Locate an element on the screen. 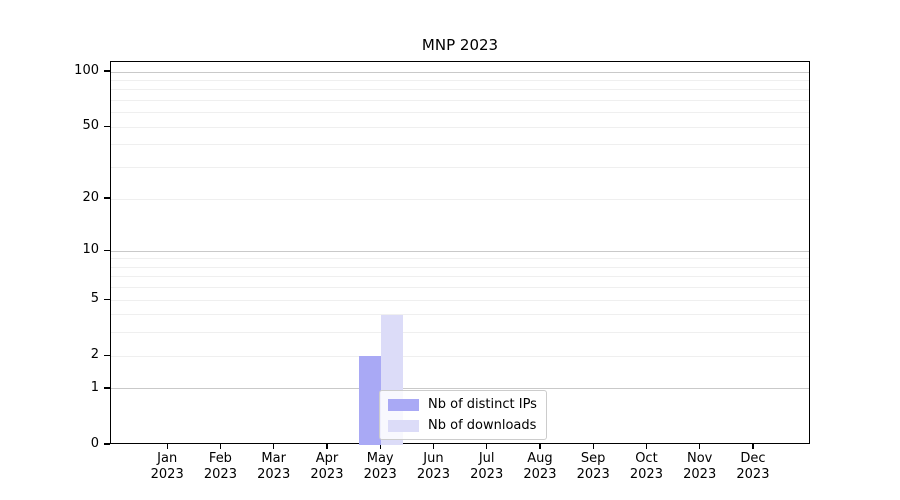 This screenshot has height=500, width=900. legend-swatch-downloads-icon is located at coordinates (403, 425).